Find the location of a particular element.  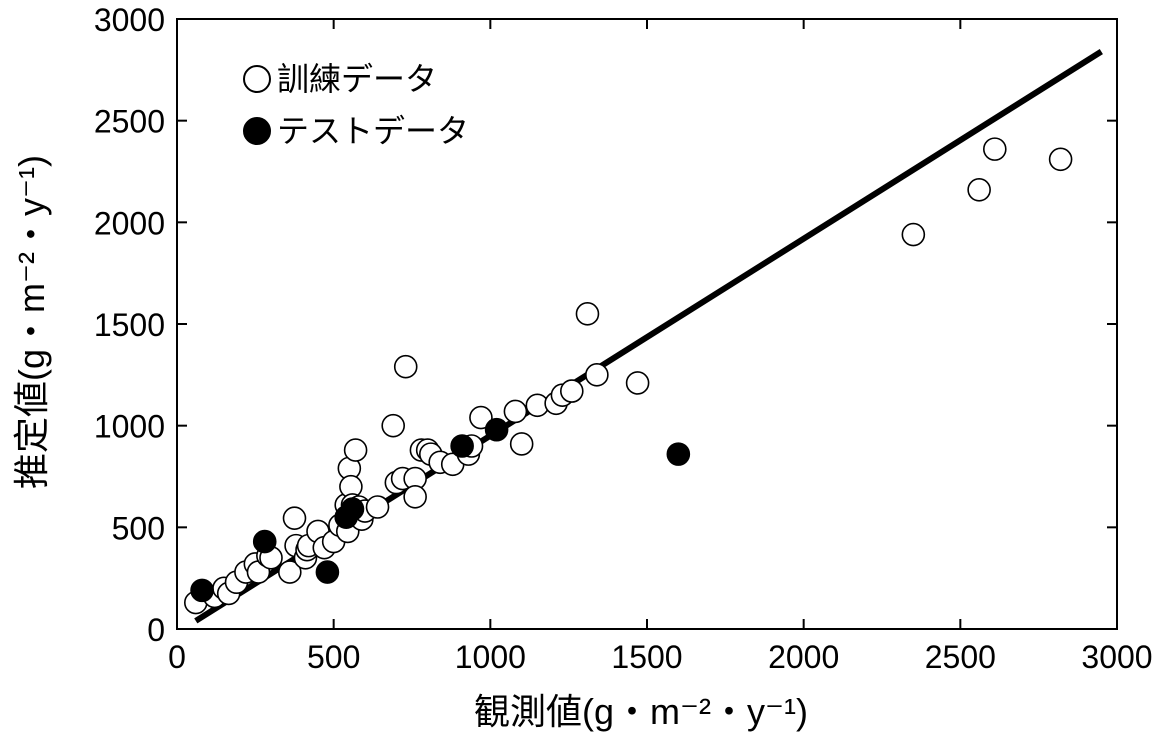

legend: 訓練データ テストデータ is located at coordinates (356, 105).